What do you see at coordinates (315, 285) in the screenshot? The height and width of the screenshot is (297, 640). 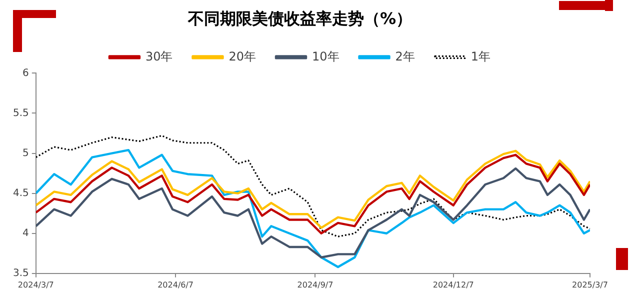 I see `x-tick-label: 2024/9/7` at bounding box center [315, 285].